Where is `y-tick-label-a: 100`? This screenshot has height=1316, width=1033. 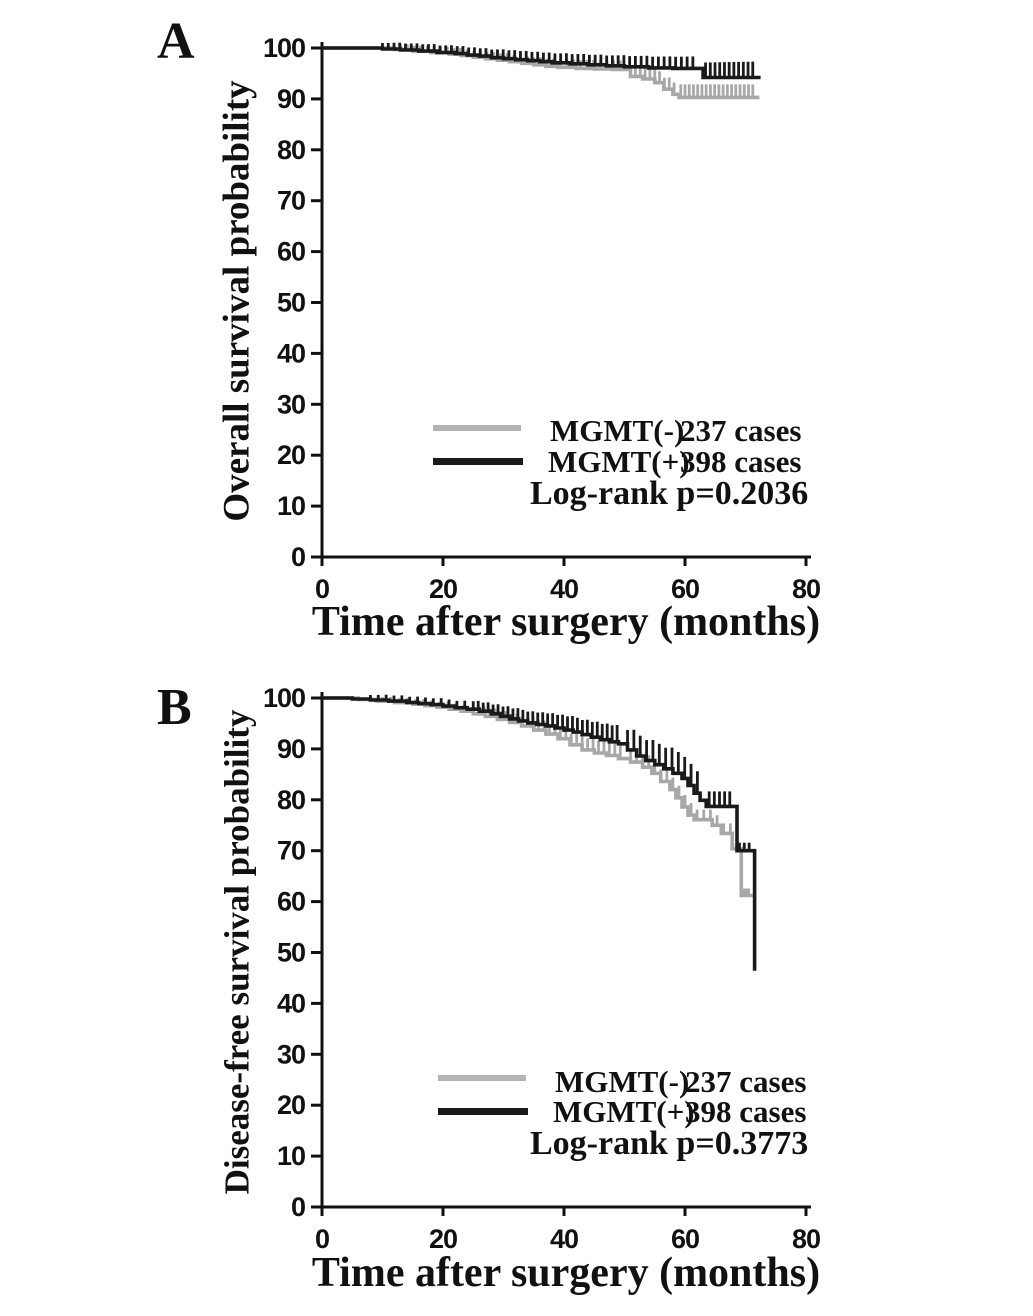
y-tick-label-a: 100 is located at coordinates (284, 48).